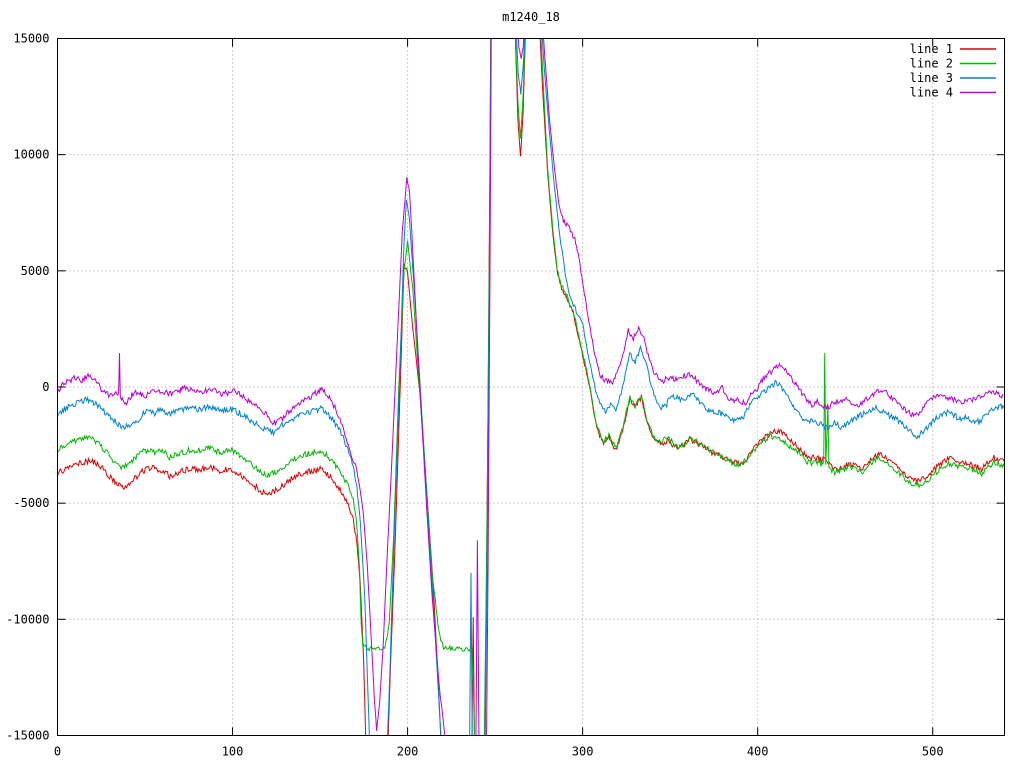 The image size is (1024, 768). What do you see at coordinates (233, 752) in the screenshot?
I see `x-tick-label-100: 100` at bounding box center [233, 752].